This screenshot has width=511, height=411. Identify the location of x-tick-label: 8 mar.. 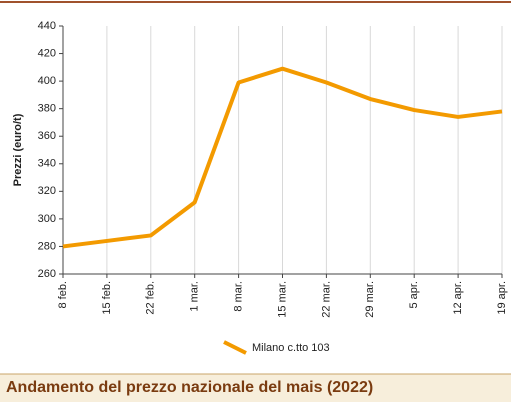
(239, 296).